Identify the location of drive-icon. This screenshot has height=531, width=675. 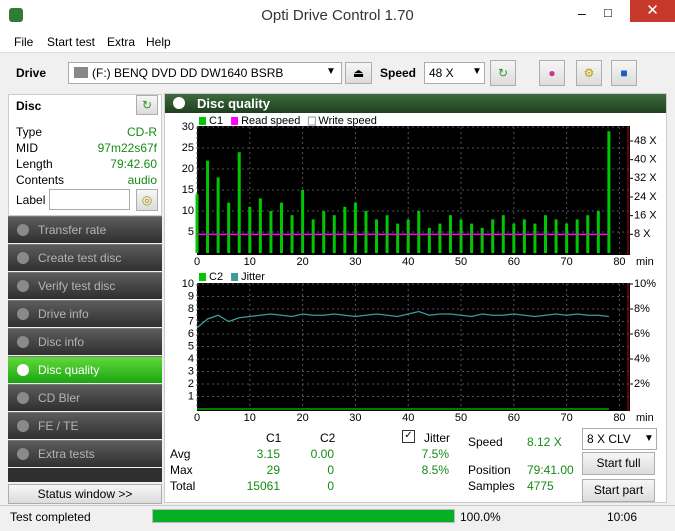
(81, 72).